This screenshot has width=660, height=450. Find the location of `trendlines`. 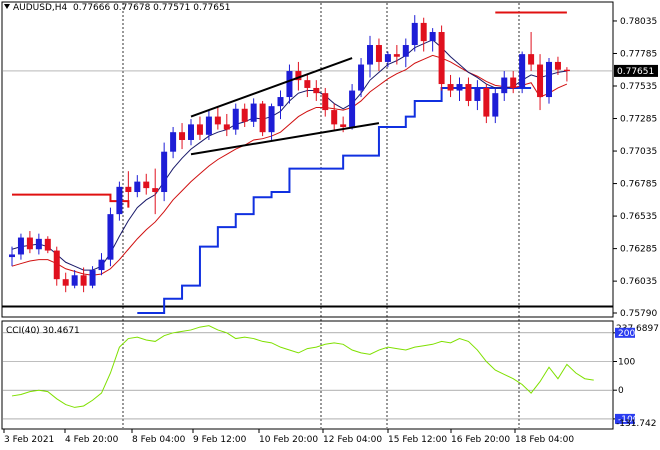

trendlines is located at coordinates (285, 106).